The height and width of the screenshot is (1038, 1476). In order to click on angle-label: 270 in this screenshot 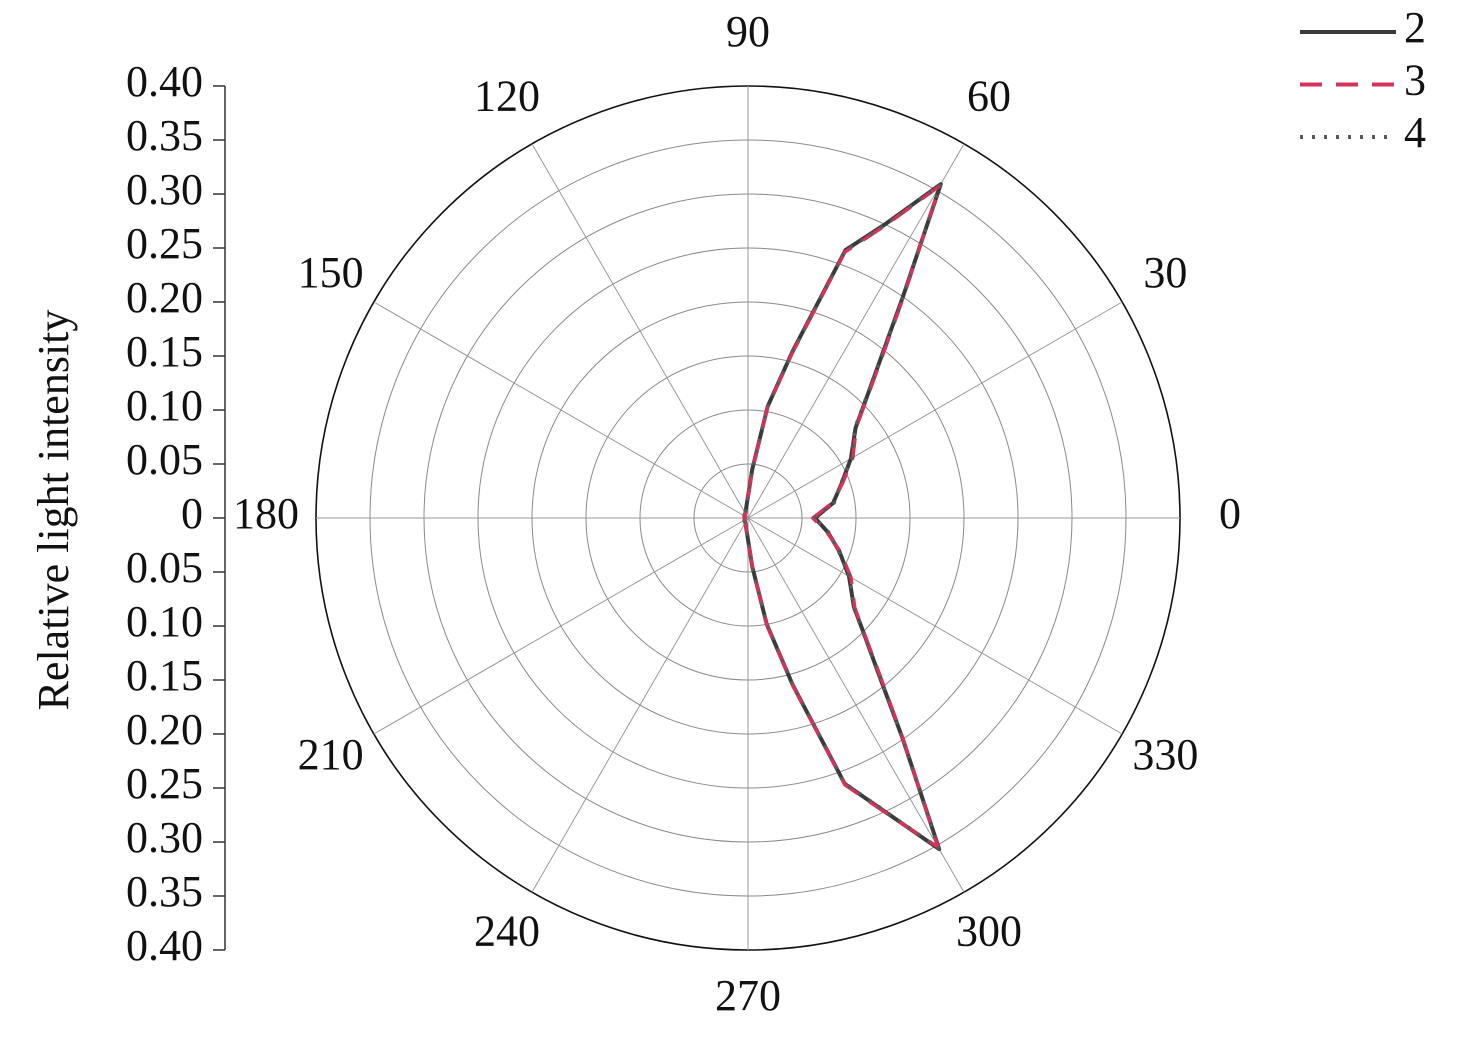, I will do `click(748, 995)`.